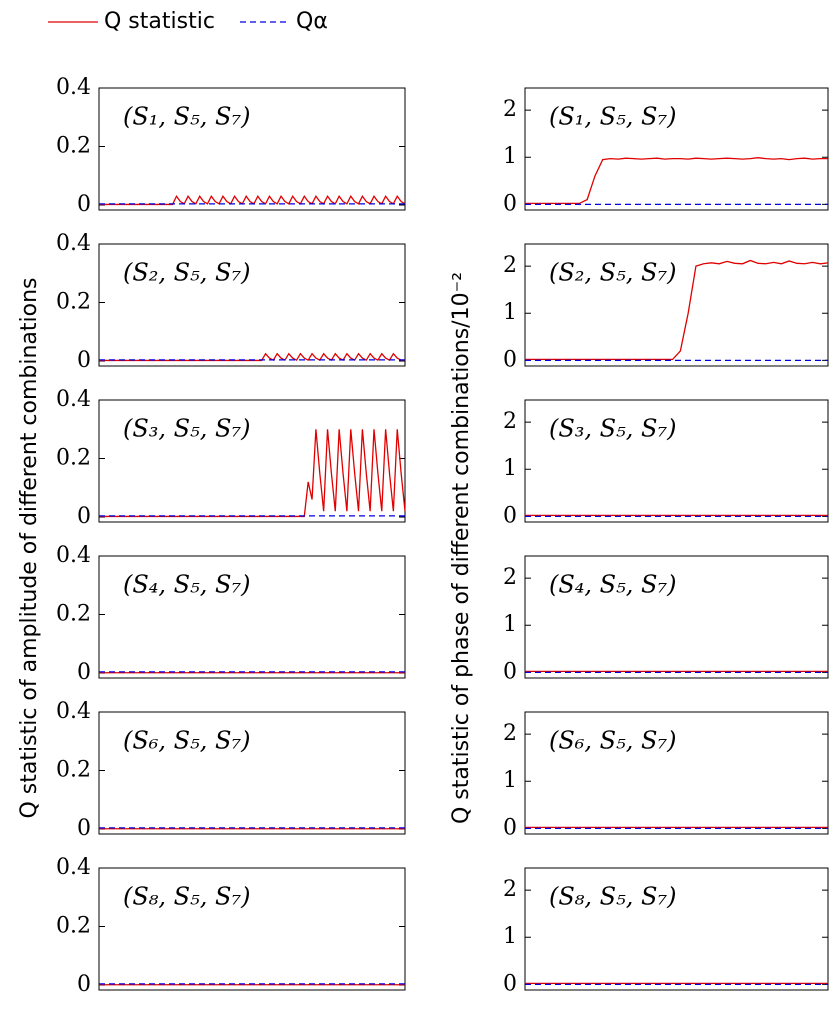 This screenshot has height=1014, width=830. I want to click on legend-label: Qα, so click(312, 21).